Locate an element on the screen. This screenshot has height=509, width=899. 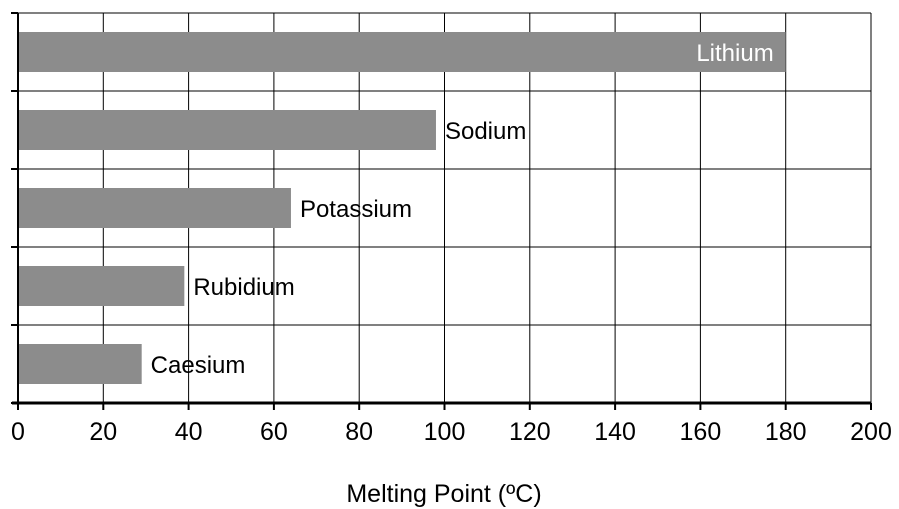
x-axis-ticks: 0 20 40 60 80 100 120 140 160 180 200 is located at coordinates (451, 424).